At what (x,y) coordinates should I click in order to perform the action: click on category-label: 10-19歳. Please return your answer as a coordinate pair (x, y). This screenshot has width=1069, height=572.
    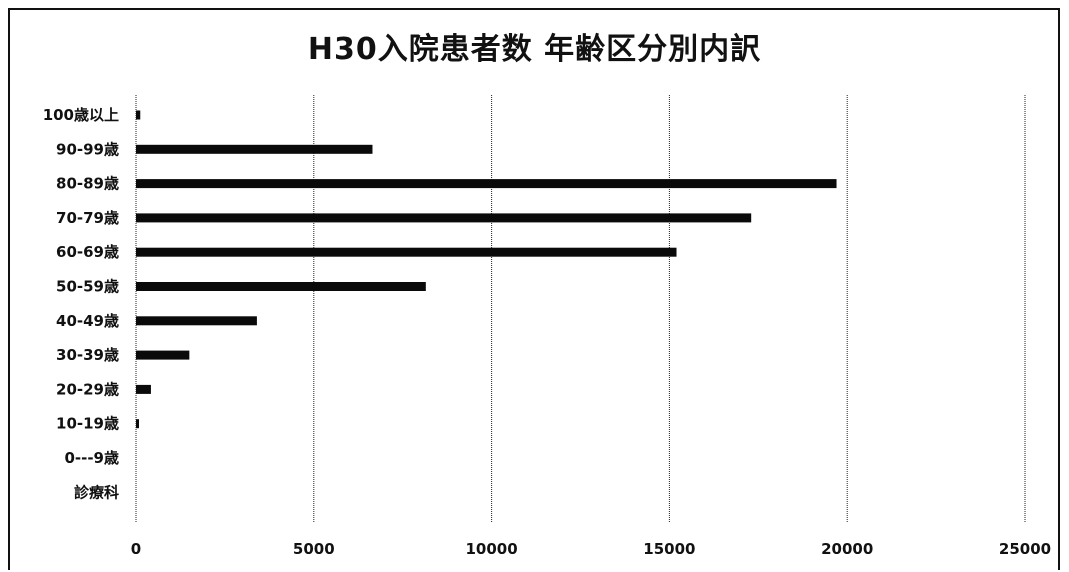
    Looking at the image, I should click on (87, 424).